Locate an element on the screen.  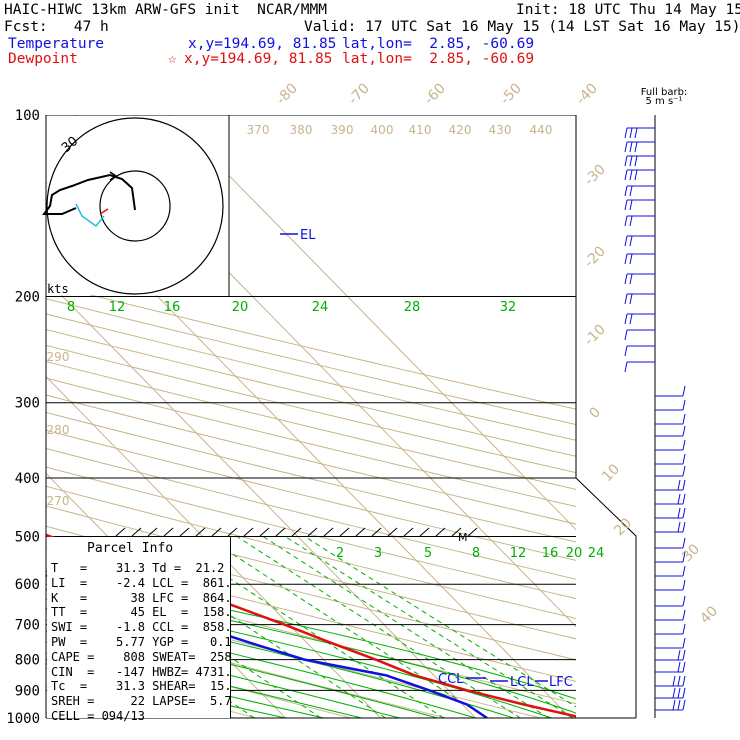
level-marker: M is located at coordinates (463, 537).